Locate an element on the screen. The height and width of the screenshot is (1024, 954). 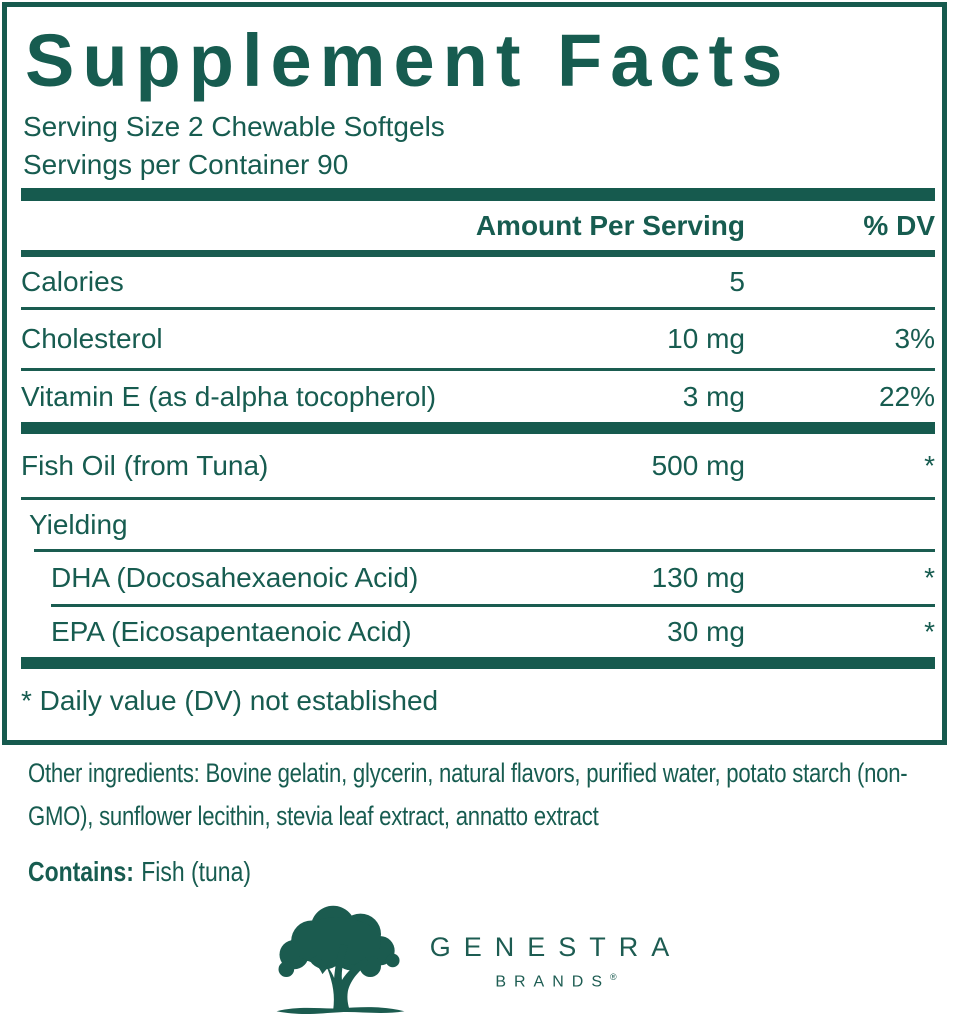
registered-mark: ® is located at coordinates (613, 977).